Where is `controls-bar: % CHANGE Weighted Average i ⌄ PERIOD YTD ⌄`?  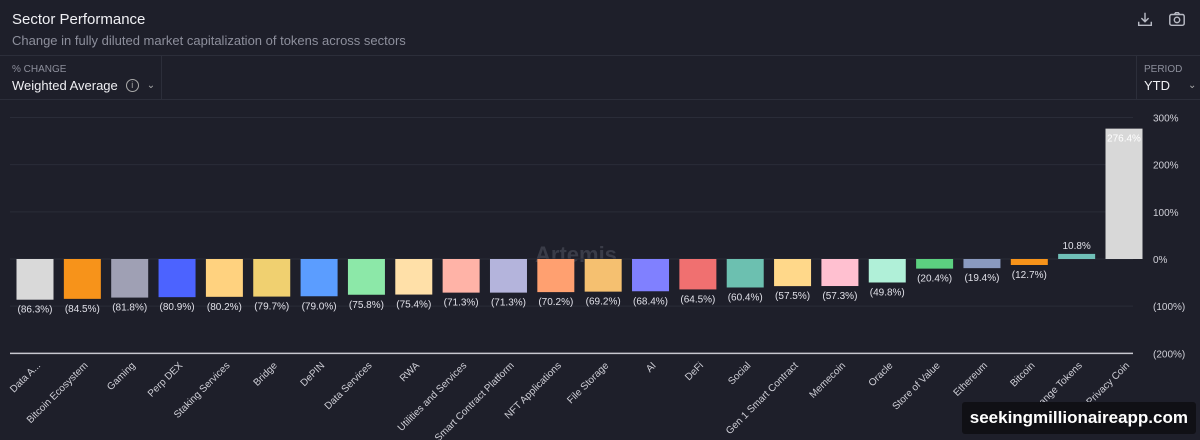
controls-bar: % CHANGE Weighted Average i ⌄ PERIOD YTD ⌄ is located at coordinates (600, 77).